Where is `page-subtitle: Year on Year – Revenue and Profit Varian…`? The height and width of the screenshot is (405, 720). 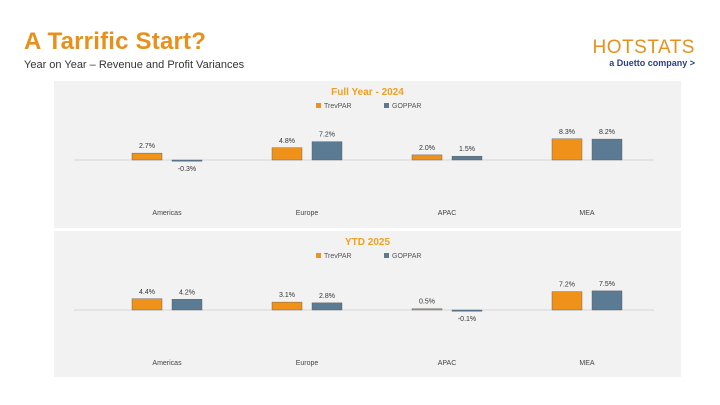 page-subtitle: Year on Year – Revenue and Profit Varian… is located at coordinates (134, 65).